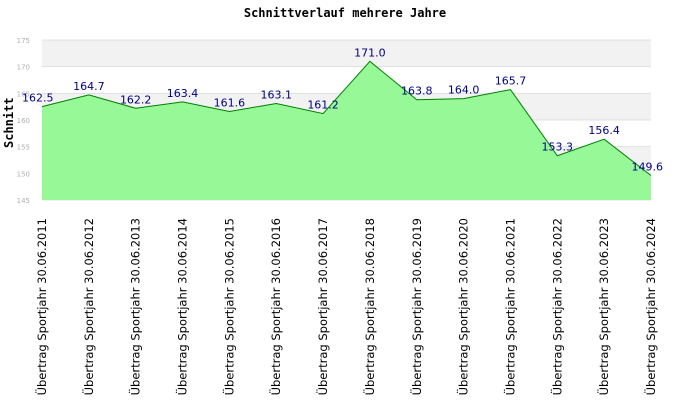 This screenshot has height=420, width=690. Describe the element at coordinates (23, 68) in the screenshot. I see `y-tick-label: 170` at that location.